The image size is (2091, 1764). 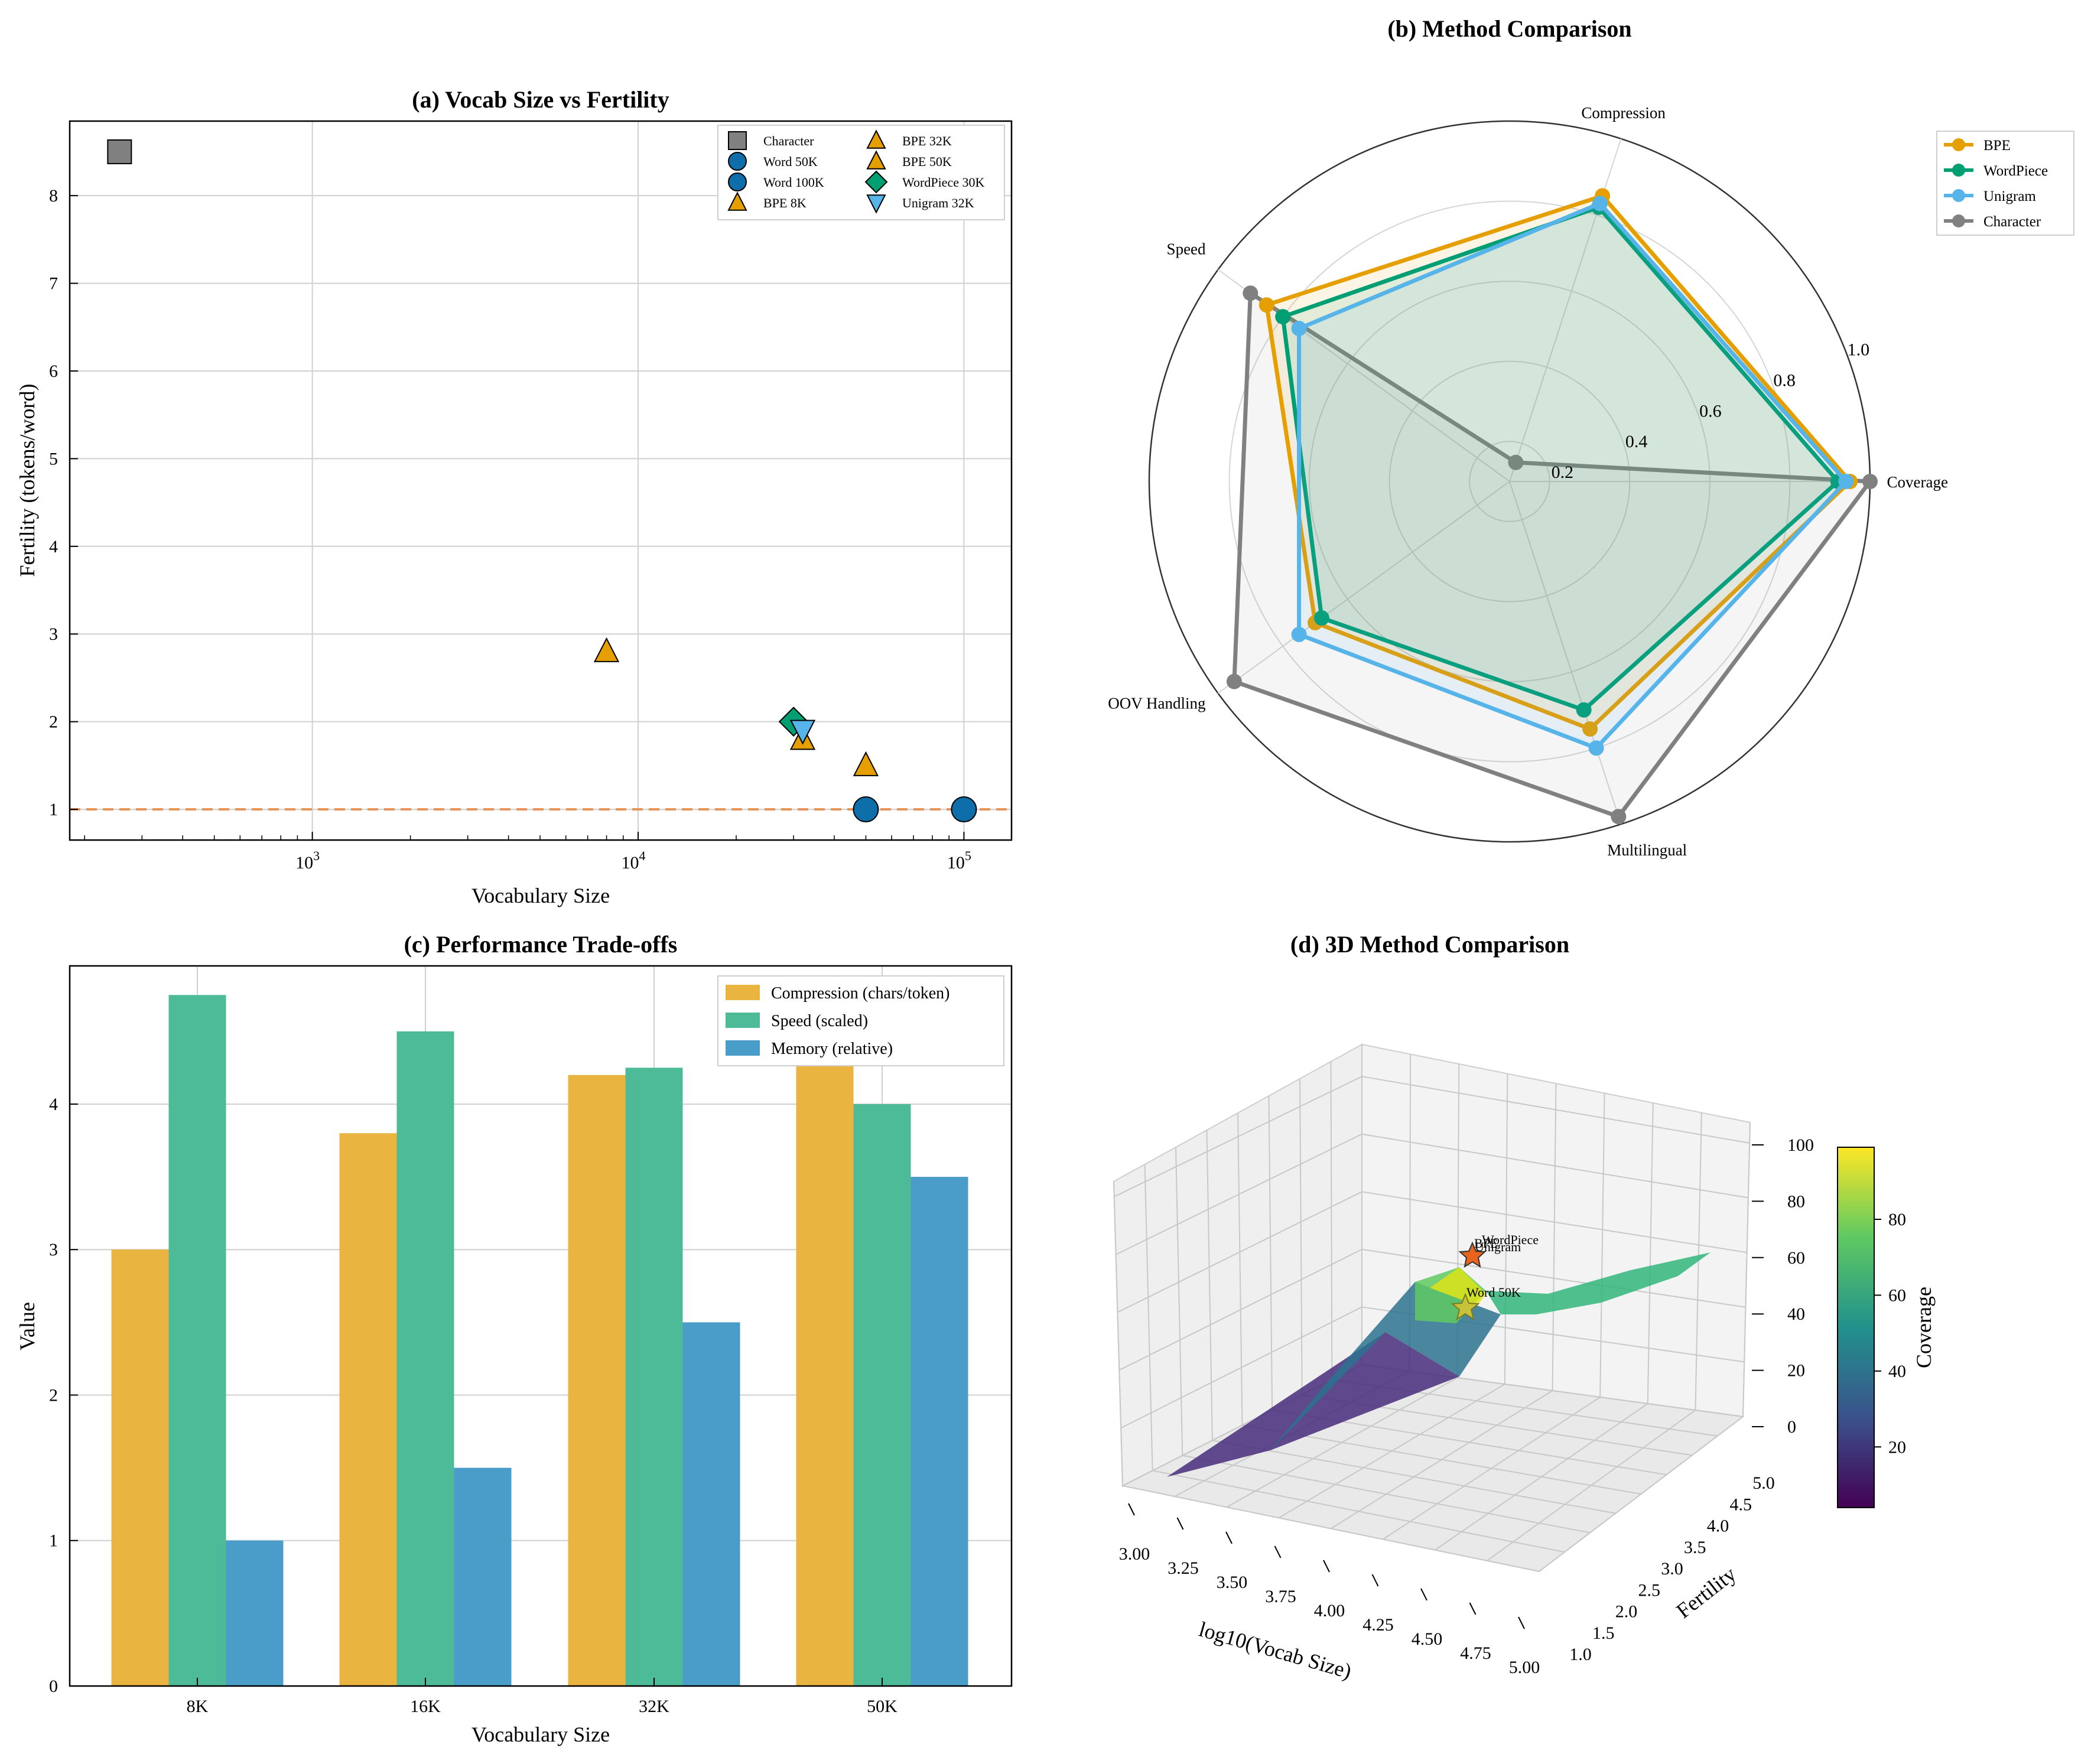 I want to click on point-character, so click(x=119, y=151).